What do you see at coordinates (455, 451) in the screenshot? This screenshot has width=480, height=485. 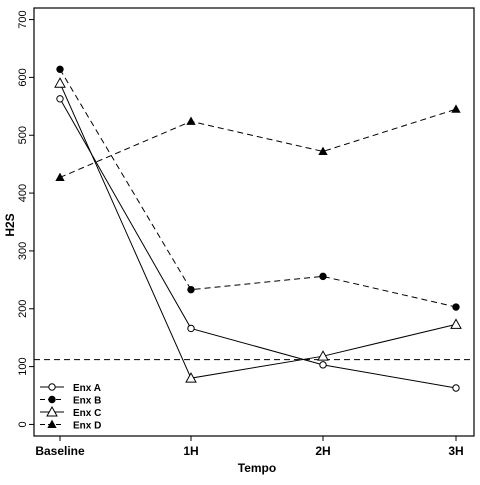 I see `x-tick-label: 3H` at bounding box center [455, 451].